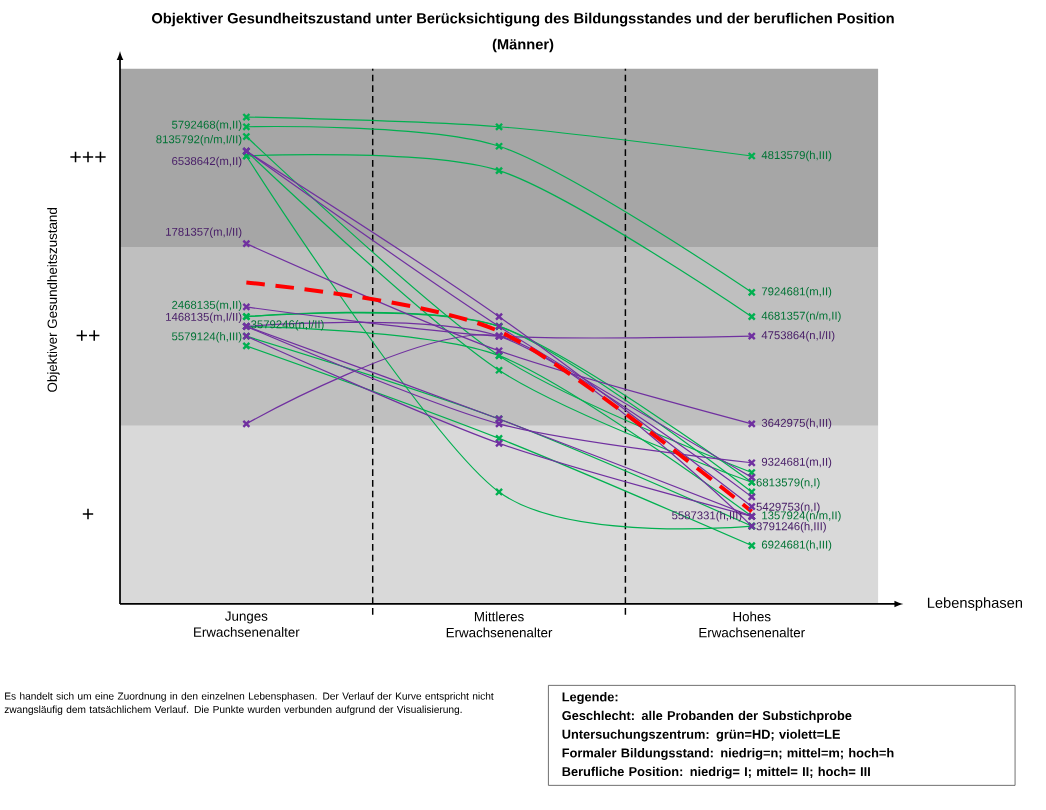 The image size is (1046, 810). Describe the element at coordinates (523, 19) in the screenshot. I see `chart-title: Objektiver Gesundheitszustand unter Berücksichtigung des Bildungsstandes und der beruflichen Position` at that location.